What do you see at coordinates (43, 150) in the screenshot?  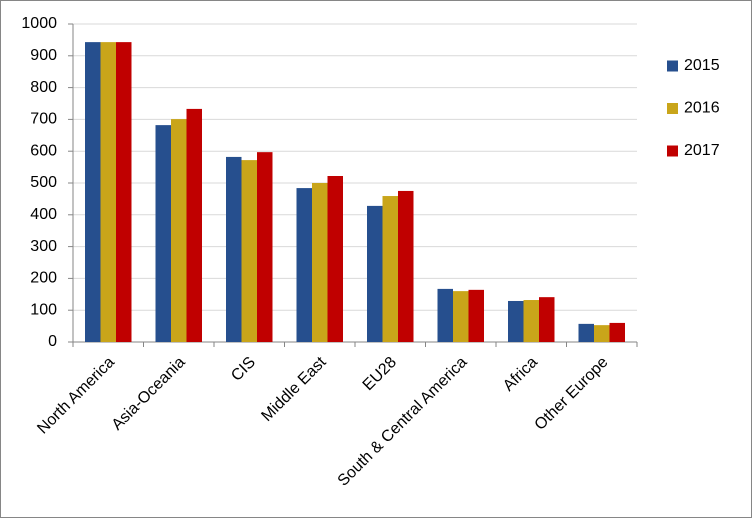 I see `y-tick-label: 600` at bounding box center [43, 150].